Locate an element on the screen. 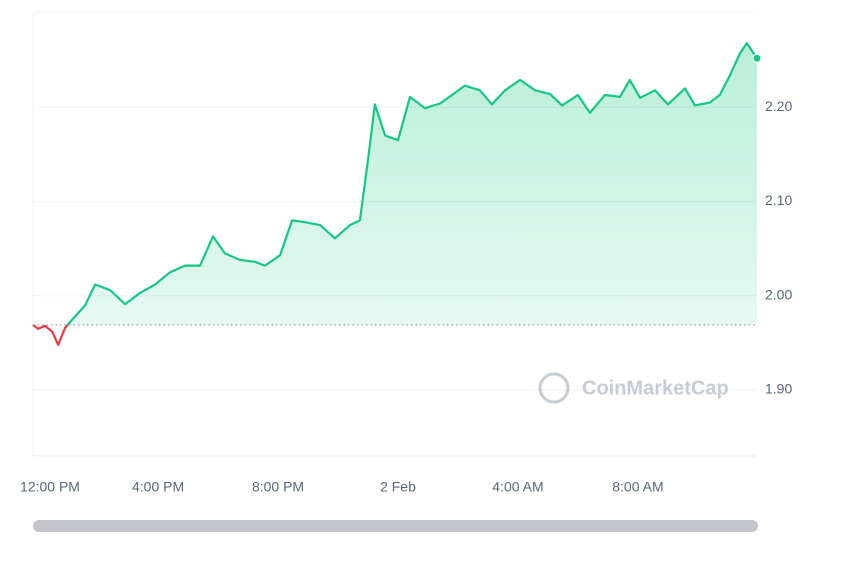  x-tick-label: 4:00 PM is located at coordinates (158, 487).